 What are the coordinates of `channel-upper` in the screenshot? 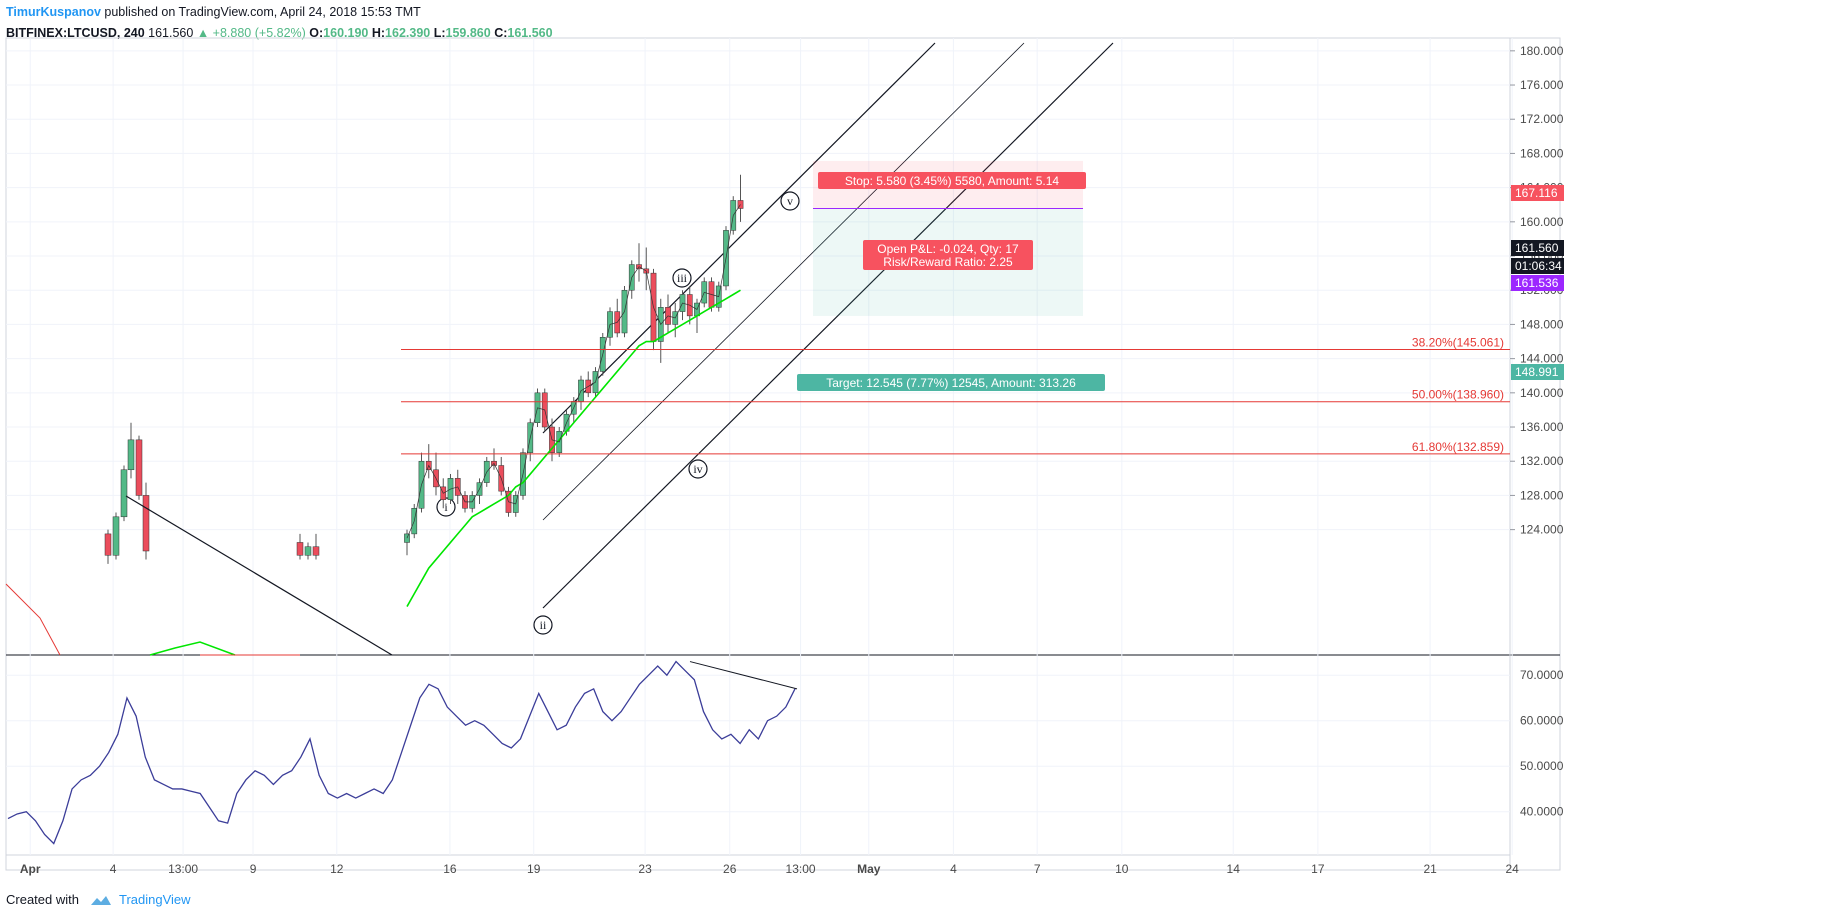 It's located at (739, 238).